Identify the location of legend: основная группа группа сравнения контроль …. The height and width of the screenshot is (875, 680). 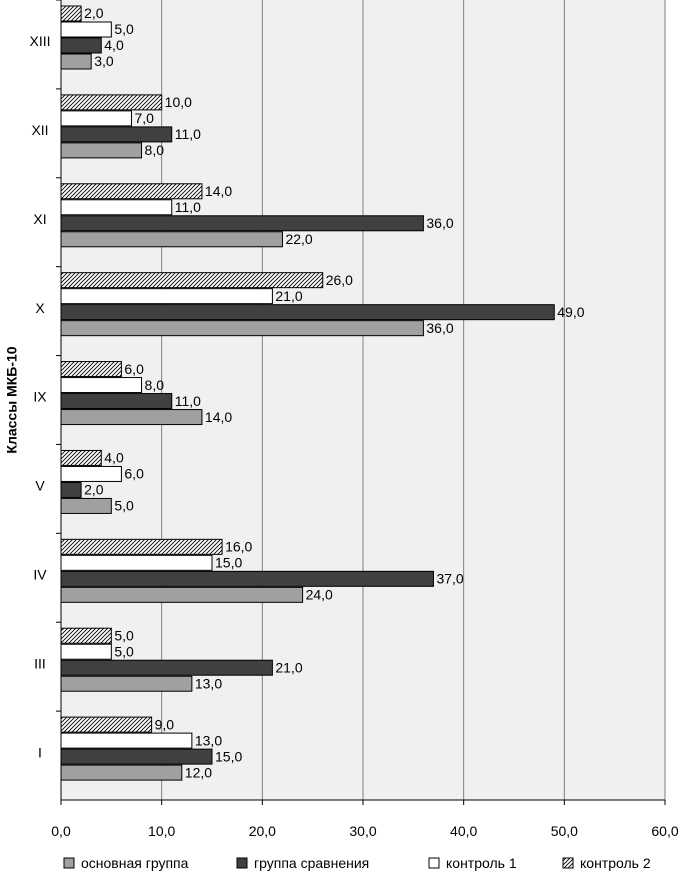
(357, 863).